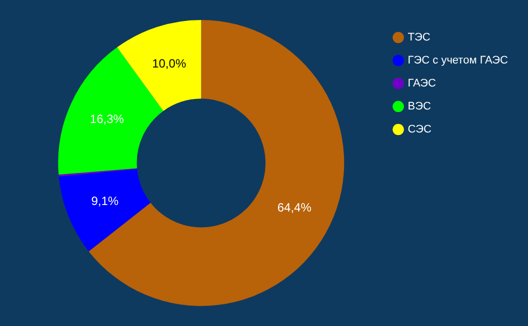 The height and width of the screenshot is (326, 528). I want to click on legend-label: ГАЭС, so click(422, 84).